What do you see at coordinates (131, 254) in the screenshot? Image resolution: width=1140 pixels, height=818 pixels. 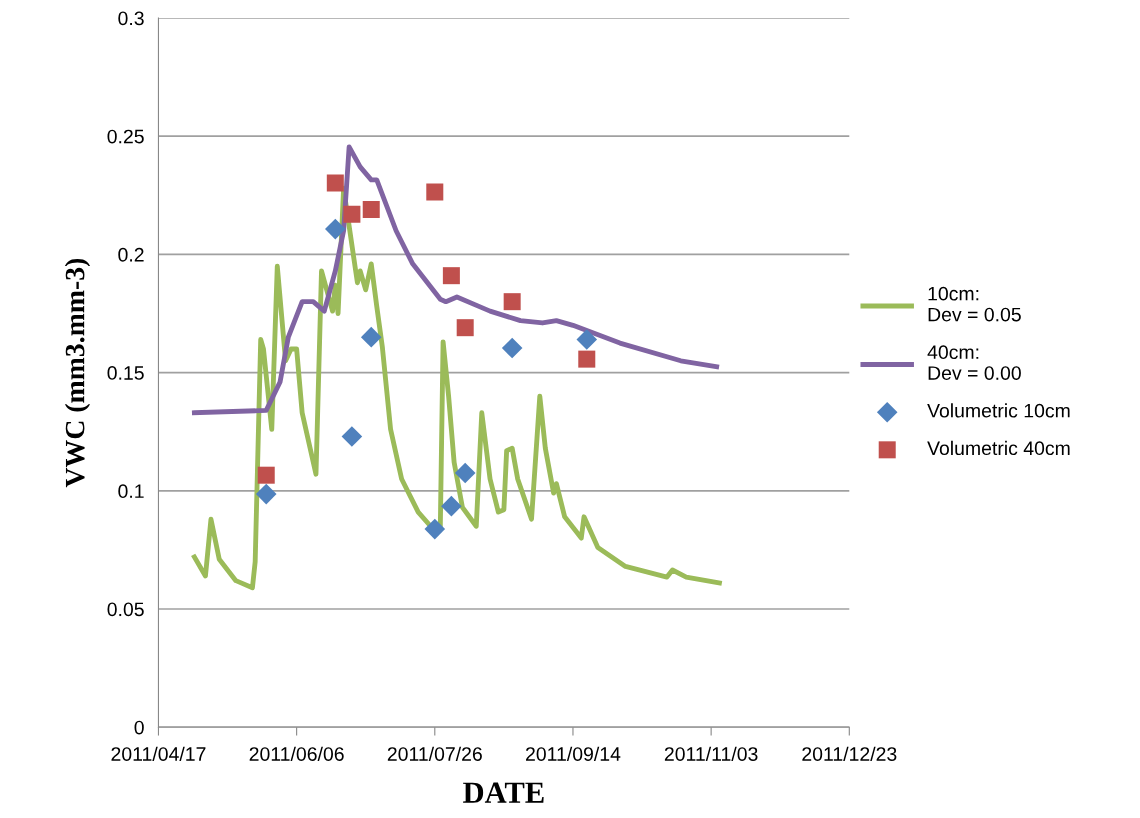 I see `y-tick-label: 0.2` at bounding box center [131, 254].